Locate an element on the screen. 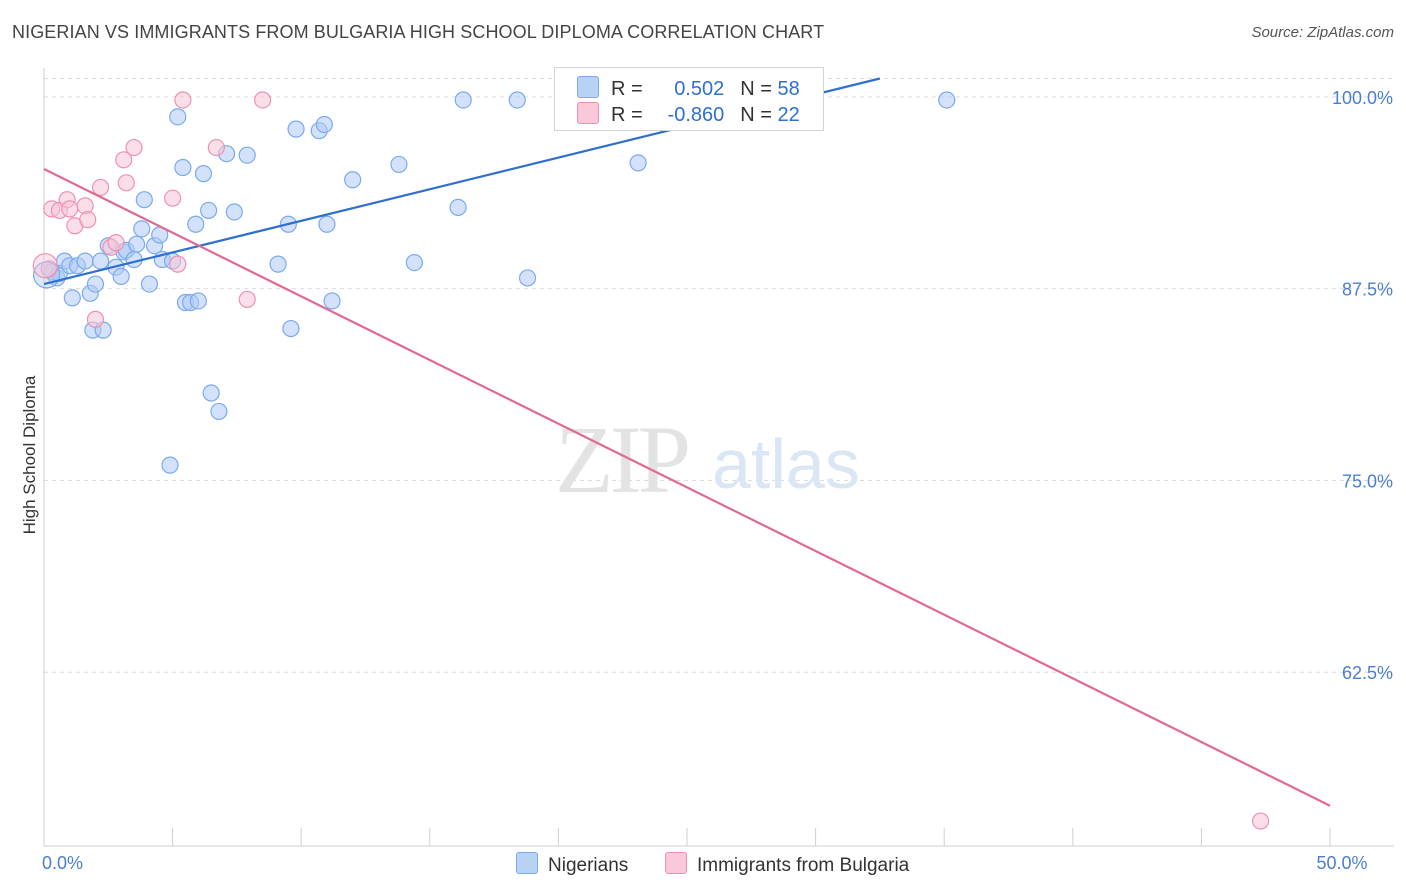 The image size is (1406, 892). correlation-legend: R = 0.502 N = 58 R = -0.860 N = 22 is located at coordinates (689, 99).